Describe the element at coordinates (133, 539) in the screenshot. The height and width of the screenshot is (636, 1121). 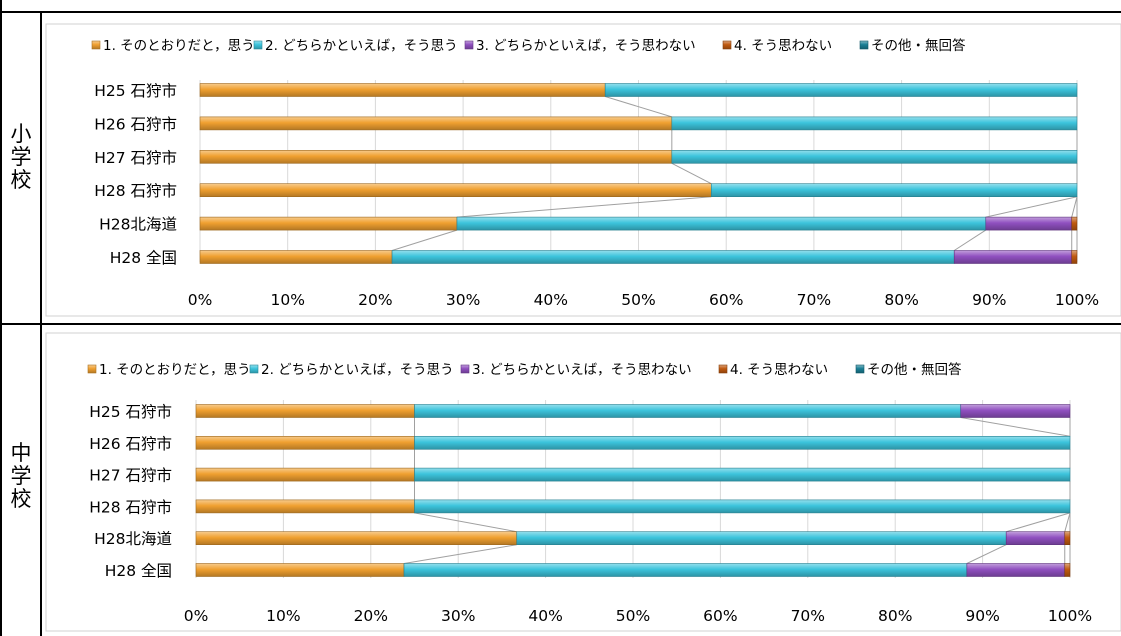
I see `category-label: H28北海道` at that location.